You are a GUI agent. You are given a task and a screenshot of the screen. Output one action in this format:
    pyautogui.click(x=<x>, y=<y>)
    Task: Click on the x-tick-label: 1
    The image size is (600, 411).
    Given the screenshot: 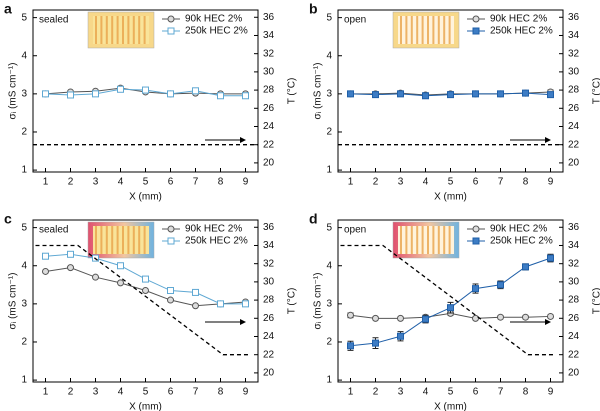 What is the action you would take?
    pyautogui.click(x=46, y=182)
    